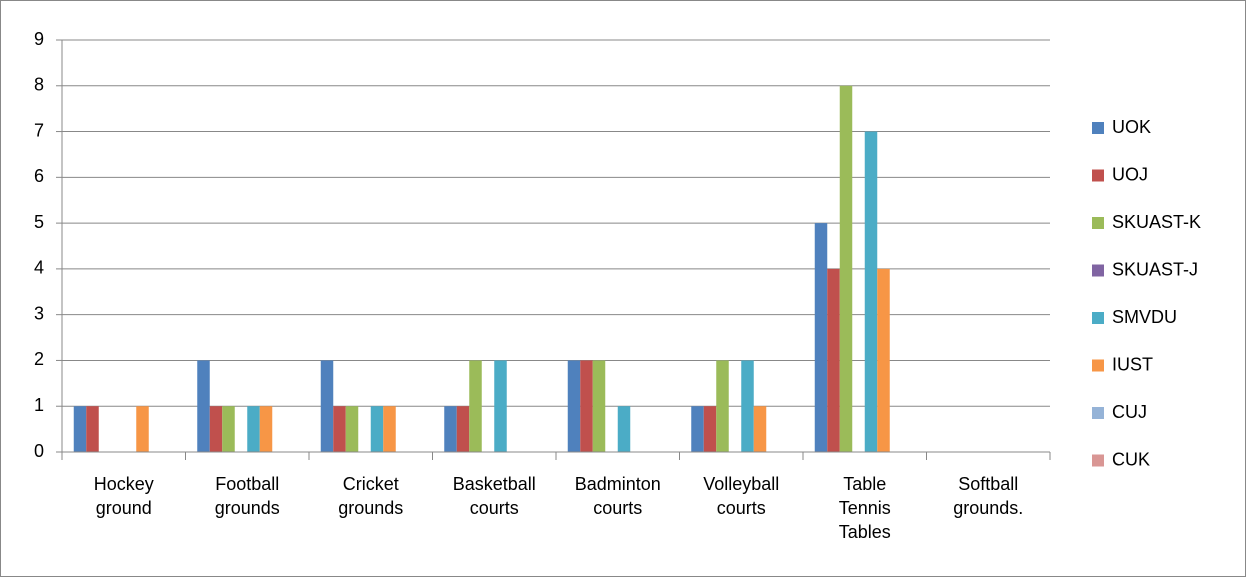  I want to click on y-tick-label: 6, so click(39, 176).